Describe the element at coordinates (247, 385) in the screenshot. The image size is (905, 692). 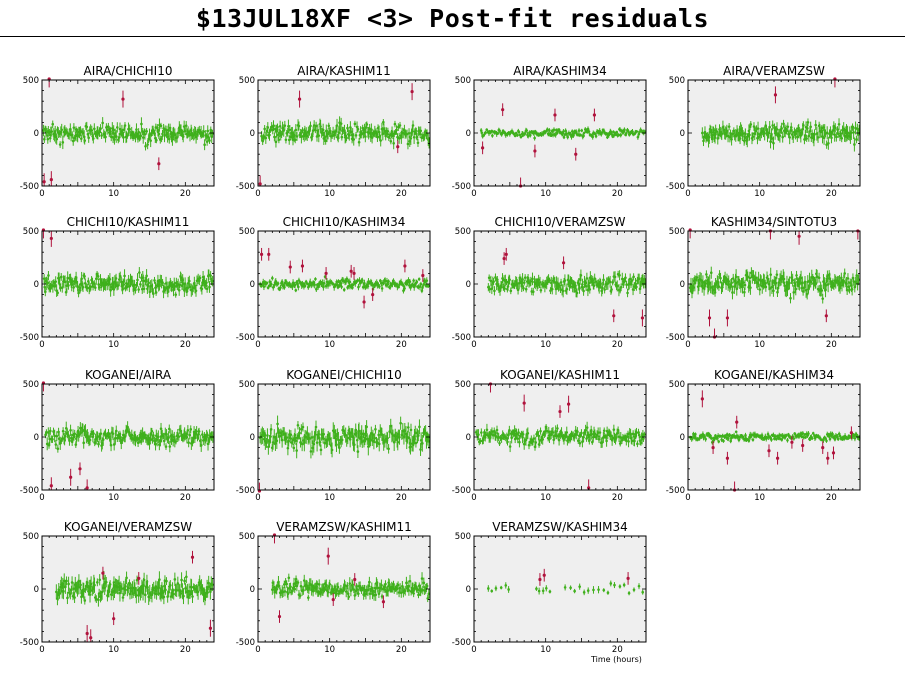
I see `y-tick-label: 500` at that location.